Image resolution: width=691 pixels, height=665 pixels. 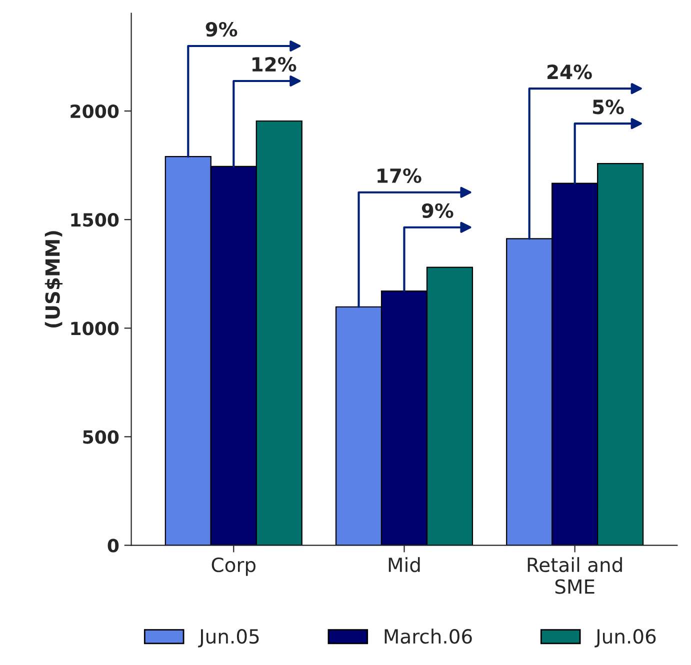 What do you see at coordinates (608, 107) in the screenshot?
I see `annotation: 5%` at bounding box center [608, 107].